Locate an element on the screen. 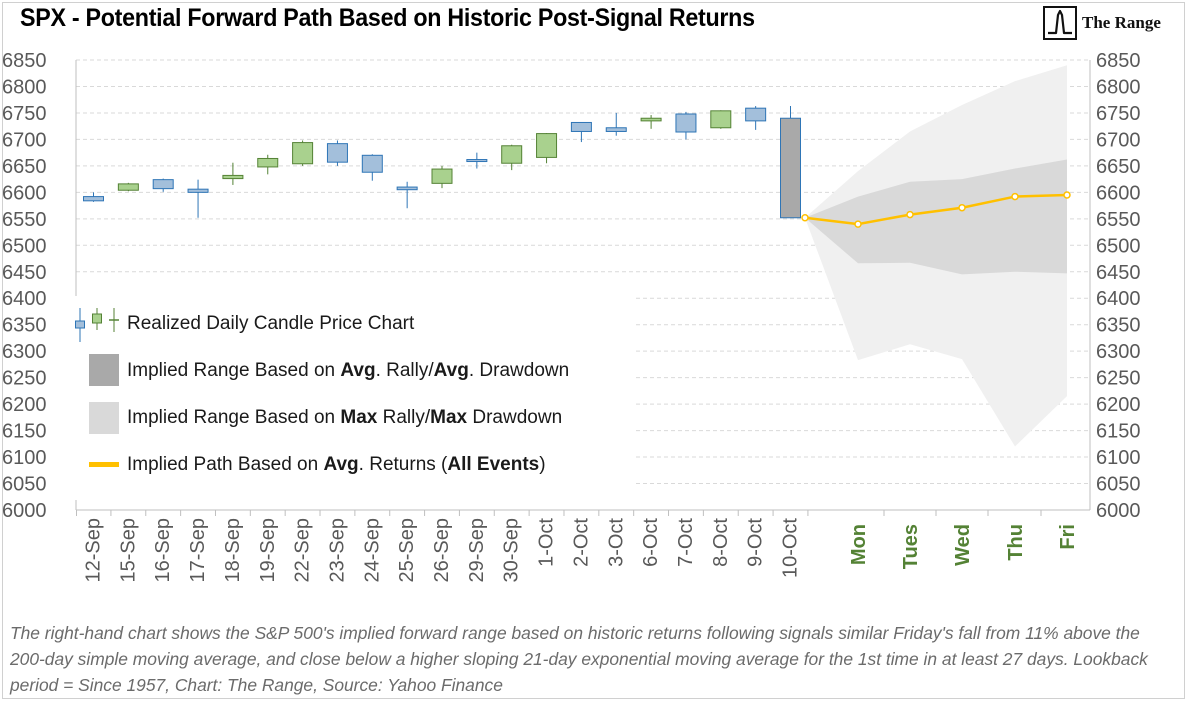 This screenshot has height=701, width=1187. candle-30-Sep is located at coordinates (512, 157).